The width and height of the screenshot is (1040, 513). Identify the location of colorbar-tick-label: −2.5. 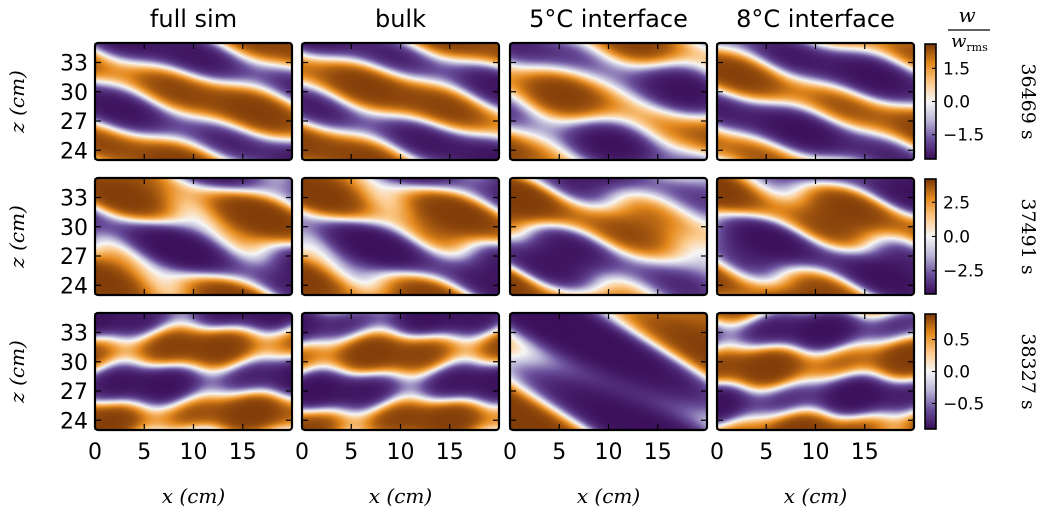
(963, 272).